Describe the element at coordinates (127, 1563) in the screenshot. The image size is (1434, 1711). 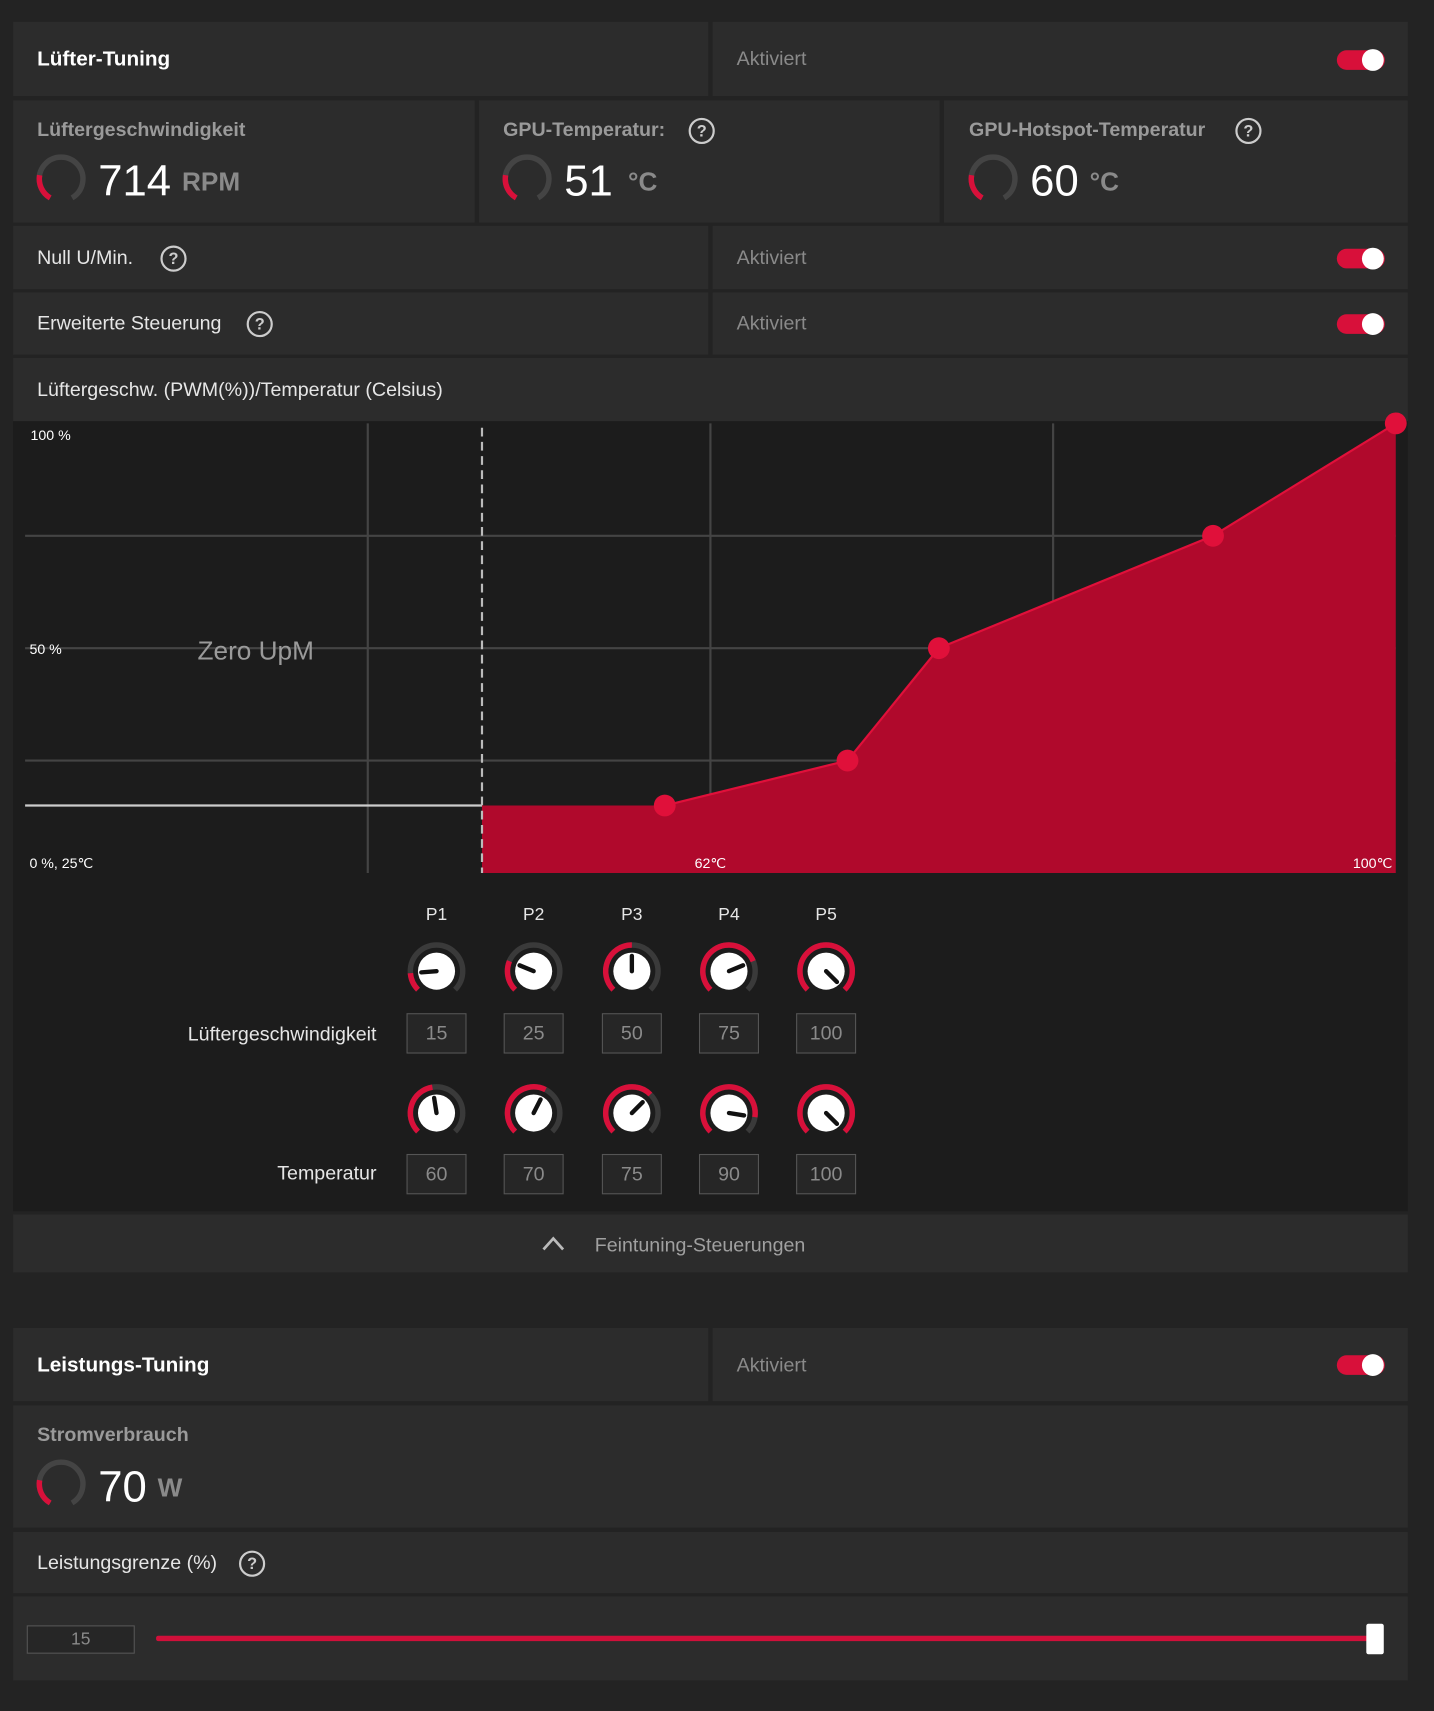
I see `row-label: Leistungsgrenze (%)` at that location.